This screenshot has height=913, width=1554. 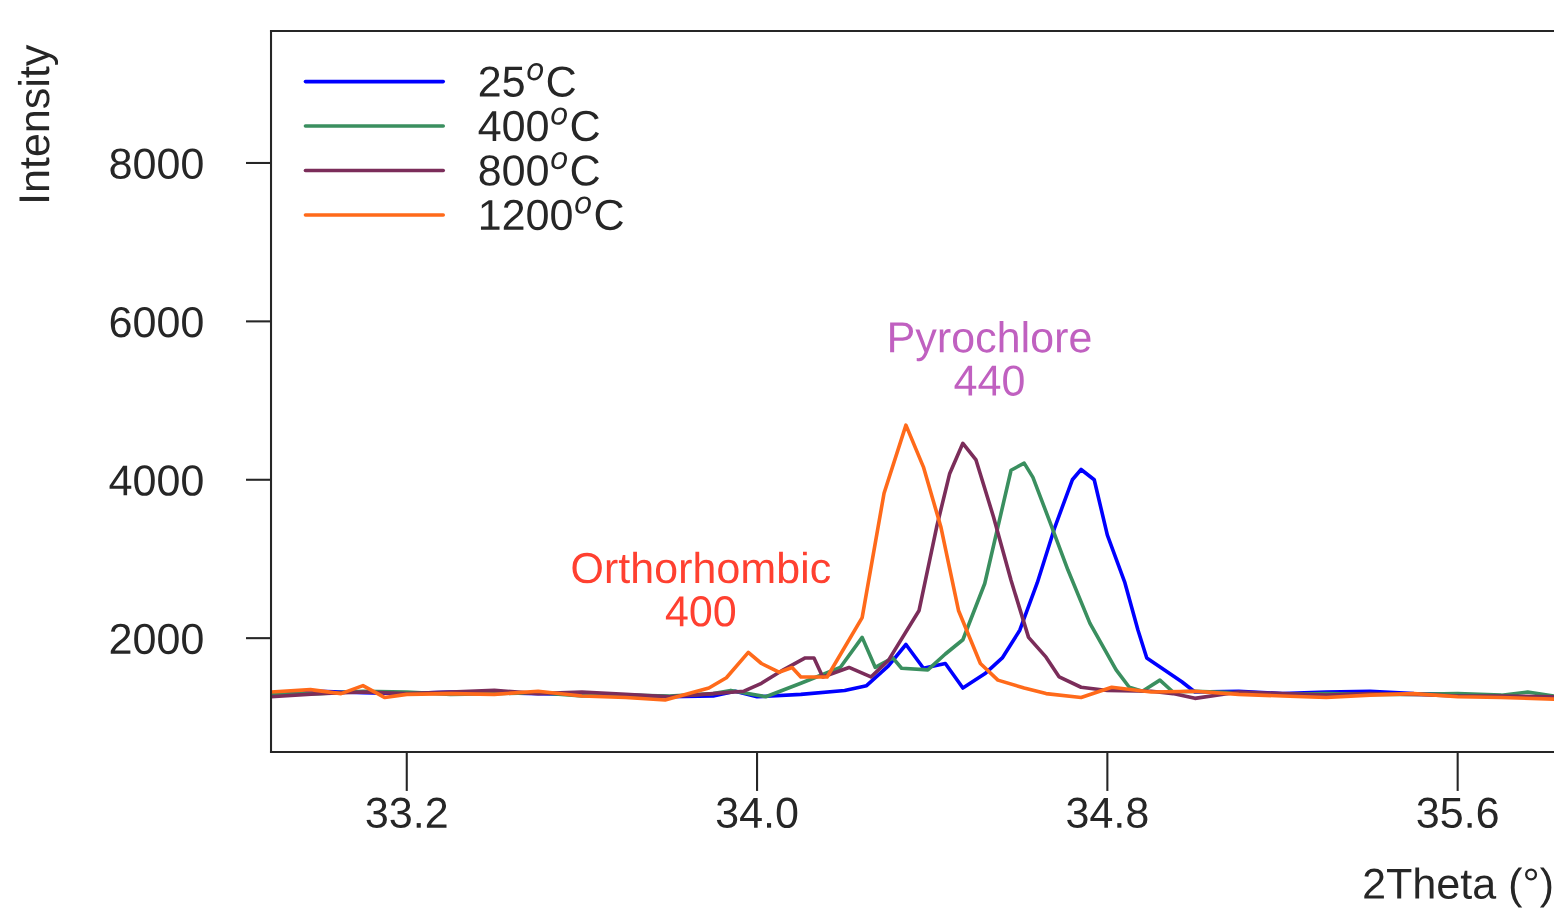 What do you see at coordinates (1457, 813) in the screenshot?
I see `x-tick-label: 35.6` at bounding box center [1457, 813].